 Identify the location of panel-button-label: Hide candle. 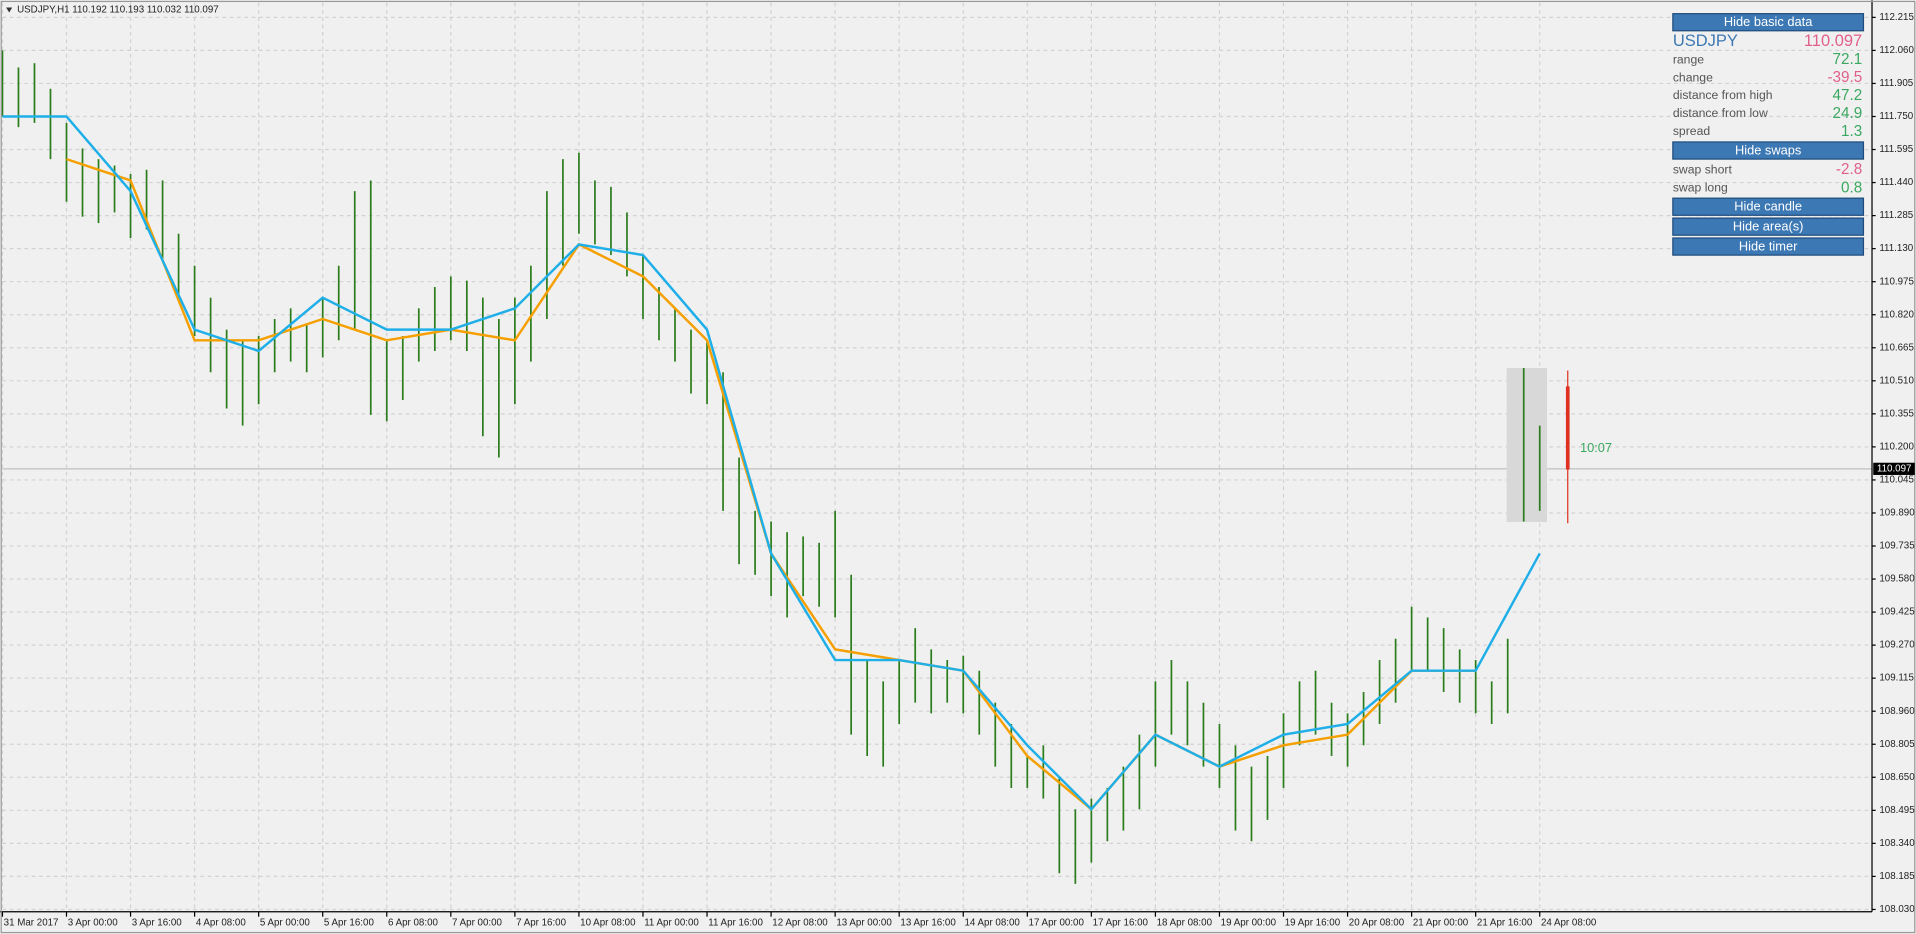
(1768, 206).